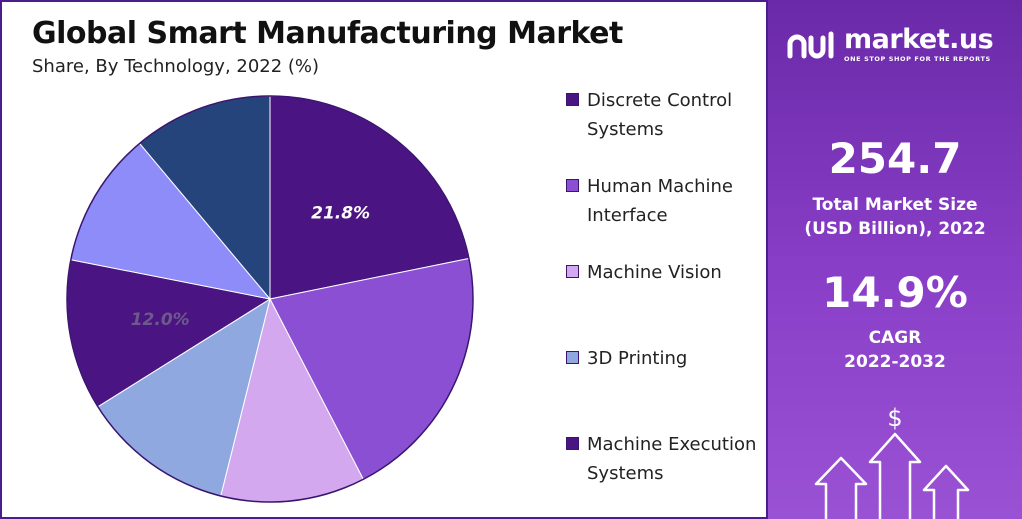 This screenshot has width=1022, height=519. I want to click on market-size-value: 254.7, so click(895, 158).